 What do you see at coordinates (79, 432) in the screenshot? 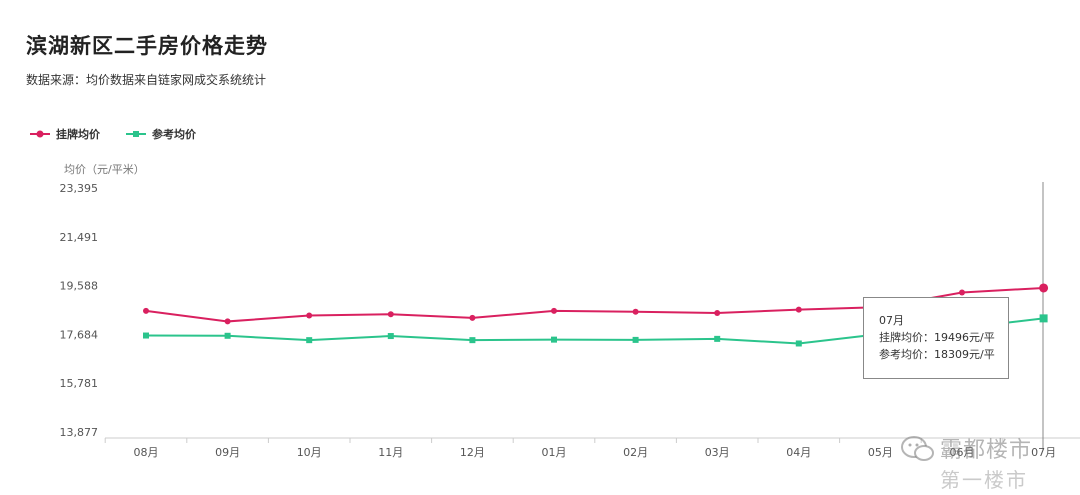
I see `y-tick-label: 13,877` at bounding box center [79, 432].